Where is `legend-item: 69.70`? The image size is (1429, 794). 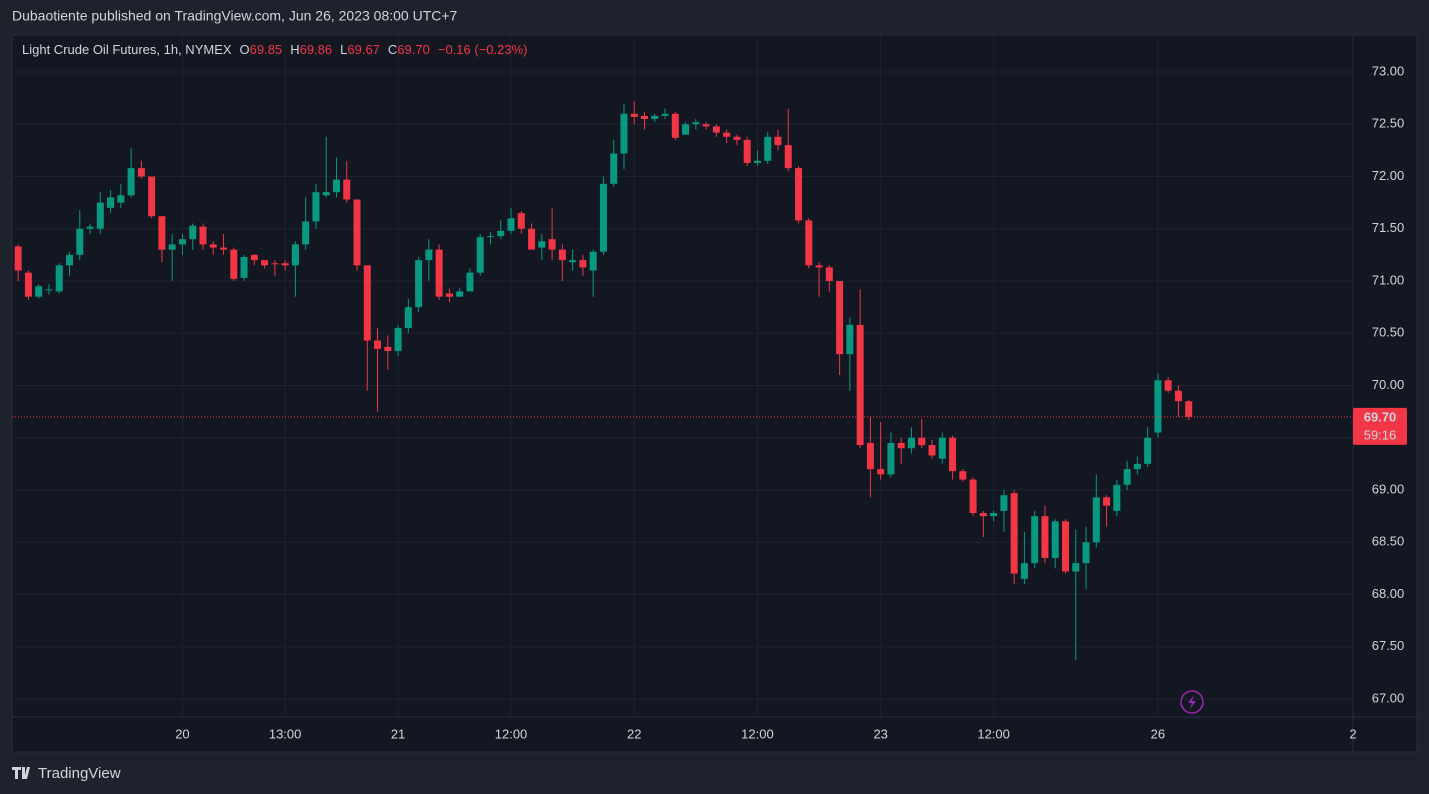 legend-item: 69.70 is located at coordinates (413, 49).